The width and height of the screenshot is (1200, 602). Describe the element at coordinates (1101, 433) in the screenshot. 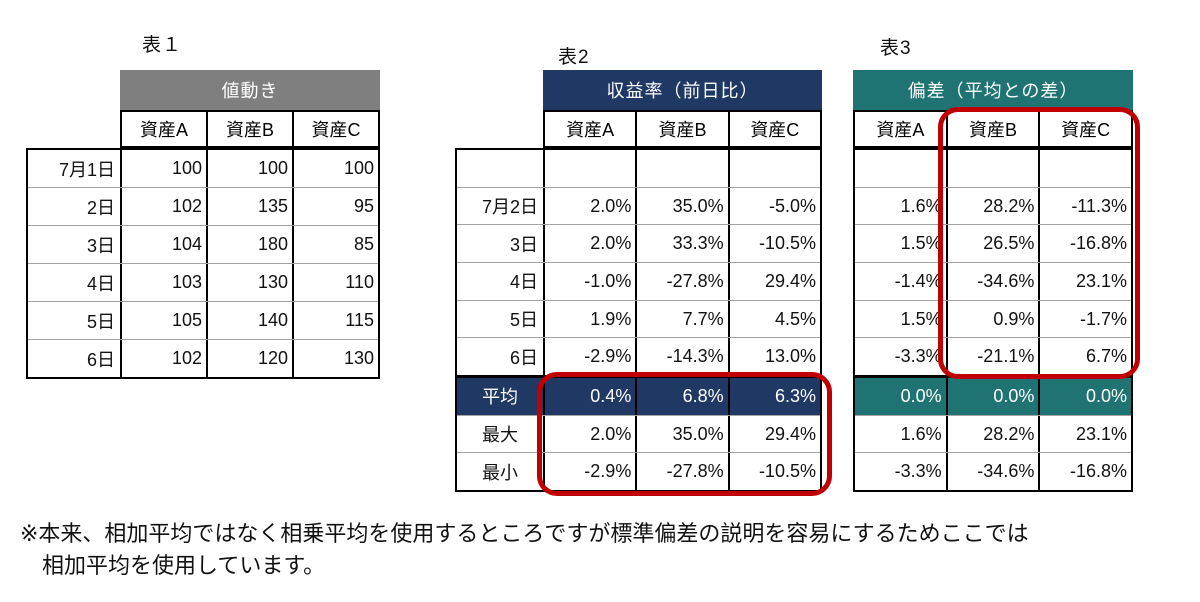

I see `cell-value: 23.1%` at that location.